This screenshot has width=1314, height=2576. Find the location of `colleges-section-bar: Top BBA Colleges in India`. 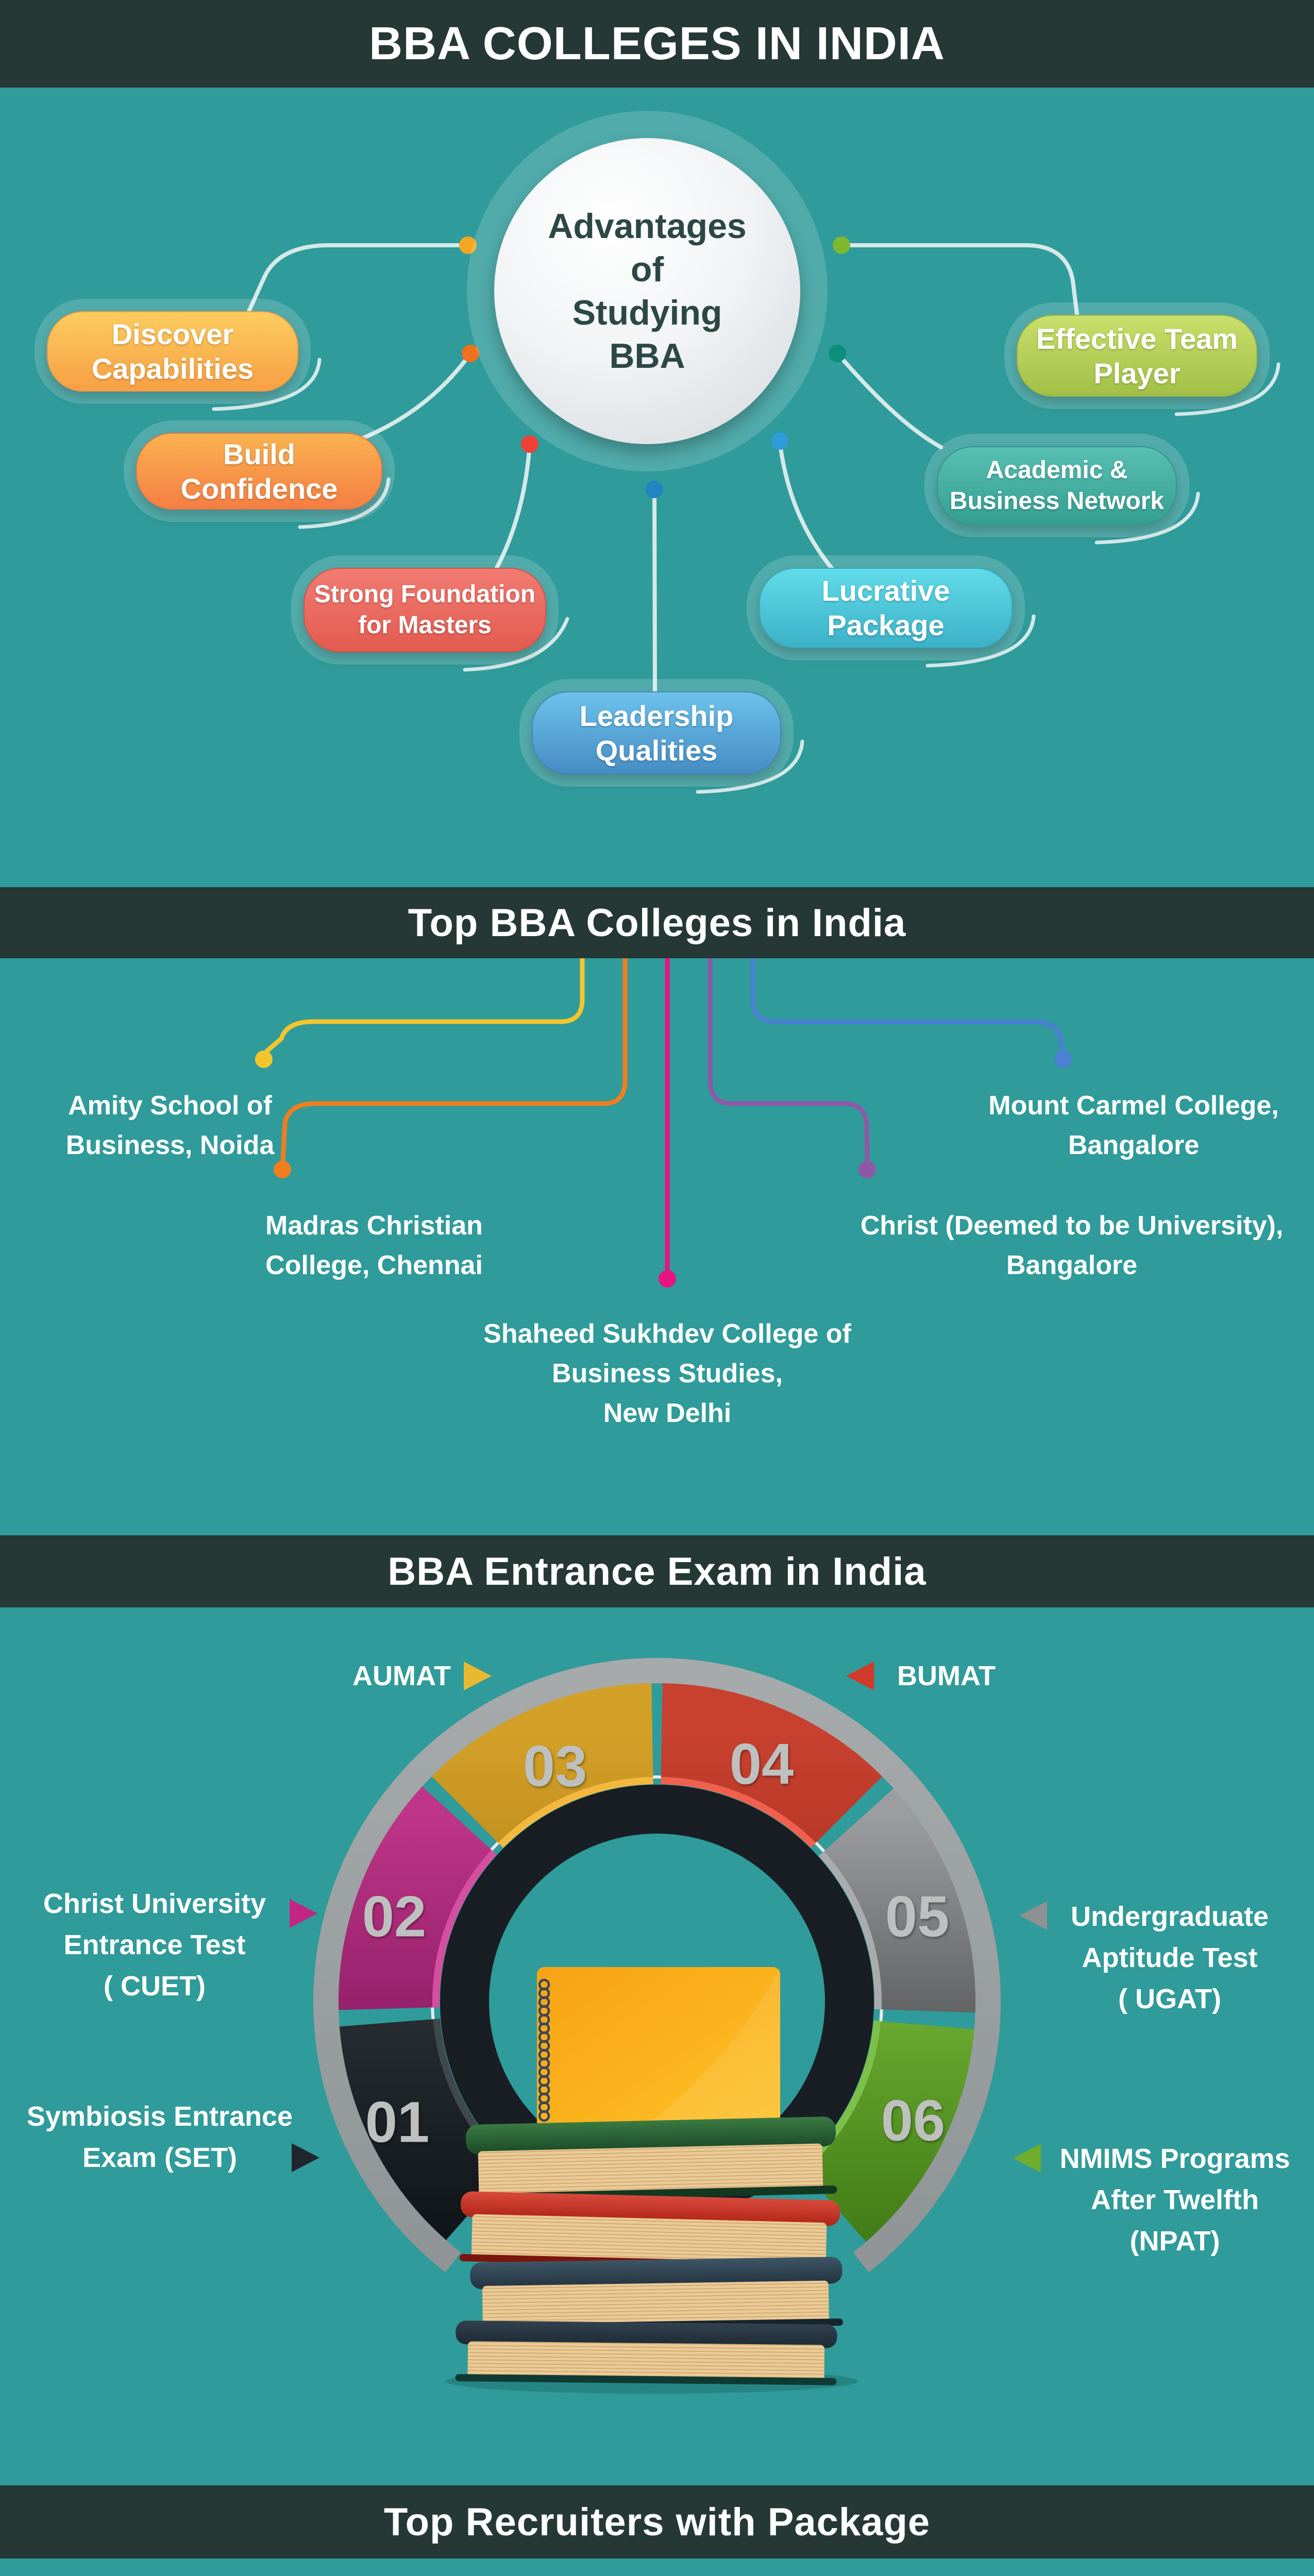

colleges-section-bar: Top BBA Colleges in India is located at coordinates (657, 922).